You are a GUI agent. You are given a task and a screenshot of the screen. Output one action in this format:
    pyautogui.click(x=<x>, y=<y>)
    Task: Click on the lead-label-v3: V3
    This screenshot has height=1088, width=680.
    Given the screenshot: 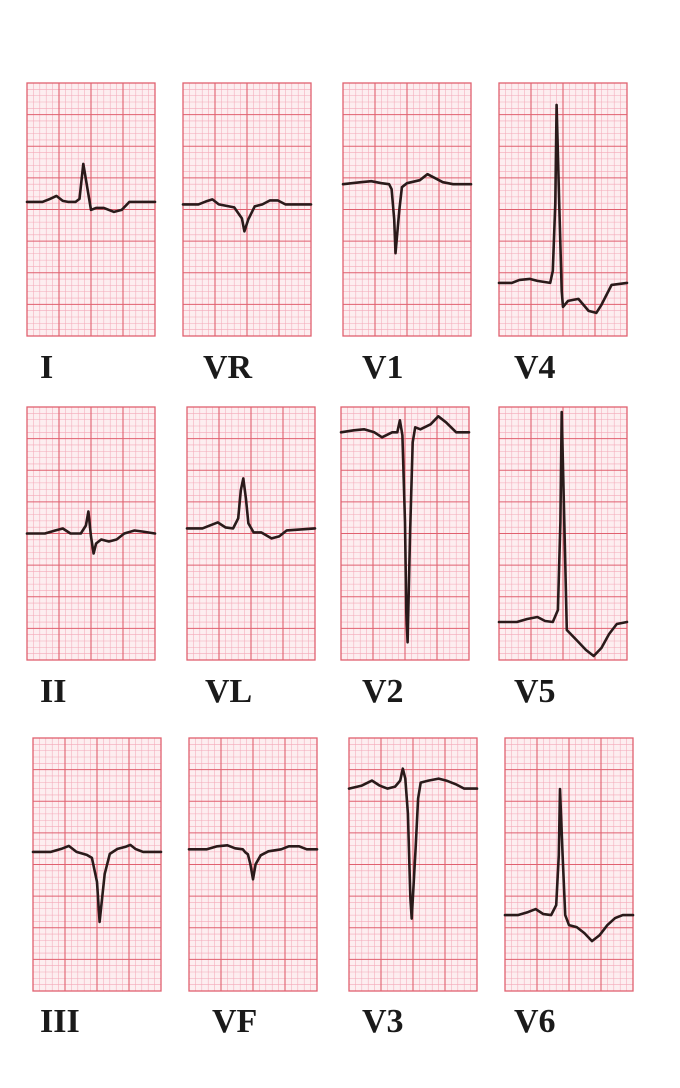 What is the action you would take?
    pyautogui.click(x=383, y=1021)
    